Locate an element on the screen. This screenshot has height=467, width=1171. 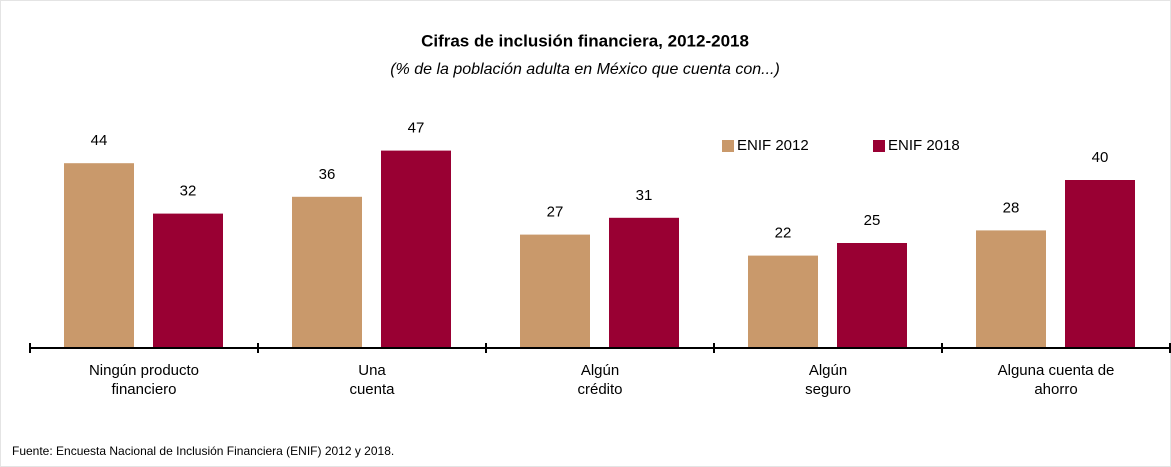
data-label: 47 is located at coordinates (416, 128).